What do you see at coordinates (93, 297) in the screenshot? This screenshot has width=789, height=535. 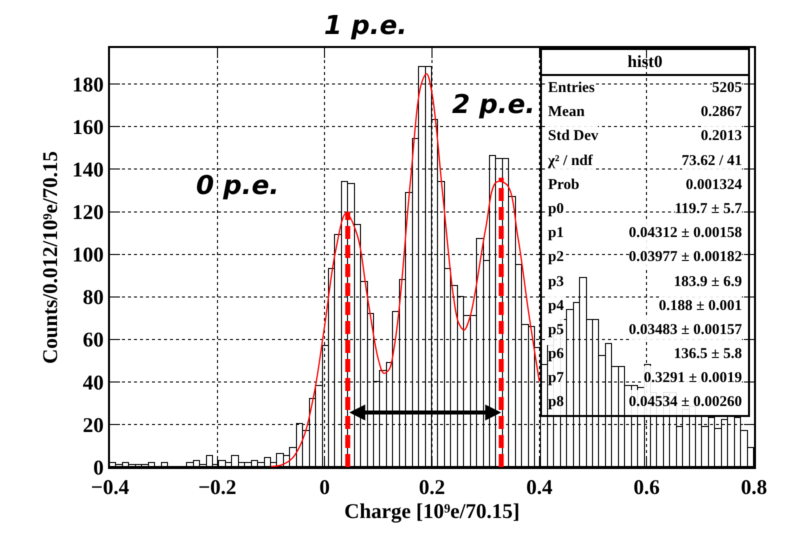 I see `y-tick-label: 80` at bounding box center [93, 297].